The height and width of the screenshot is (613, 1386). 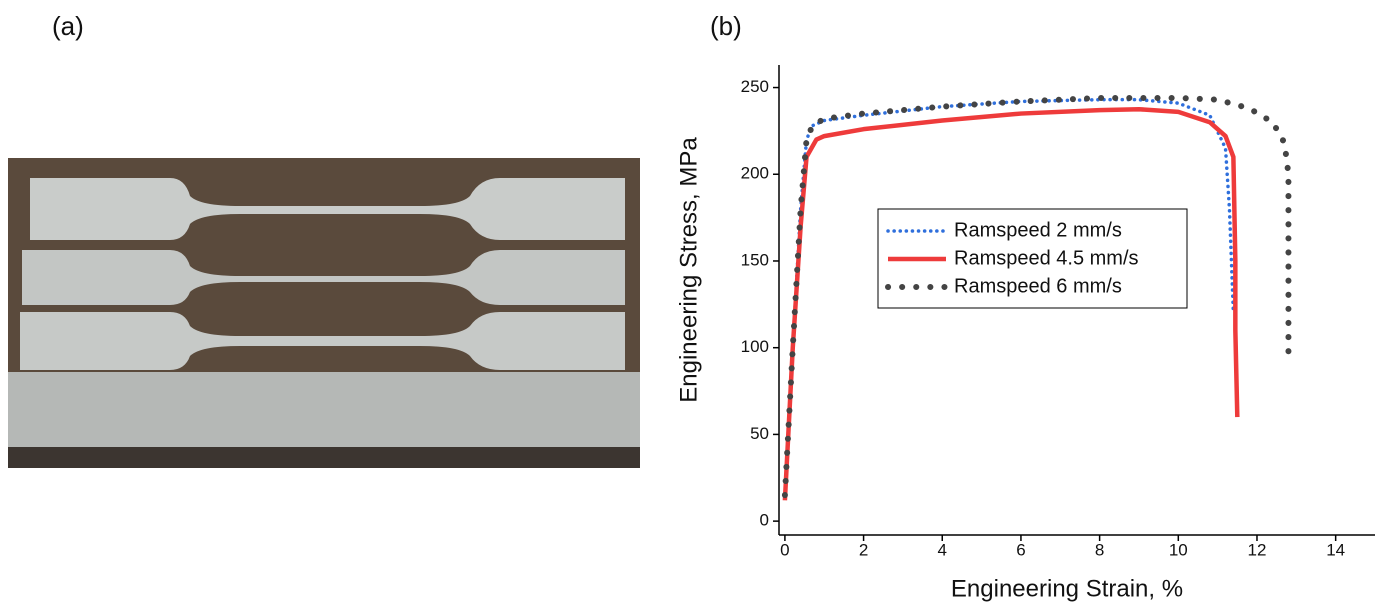 What do you see at coordinates (863, 549) in the screenshot?
I see `x-tick-label: 2` at bounding box center [863, 549].